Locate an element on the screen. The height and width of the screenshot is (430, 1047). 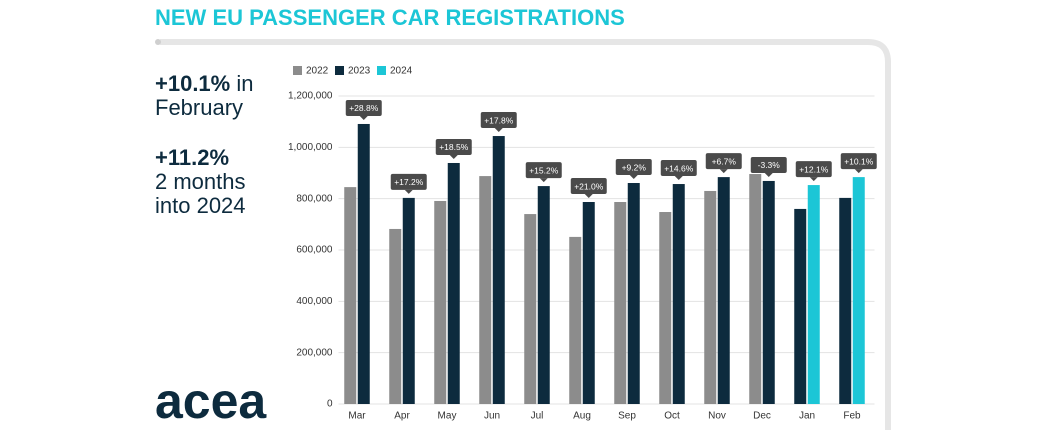
highlight-value: +11.2% is located at coordinates (192, 157).